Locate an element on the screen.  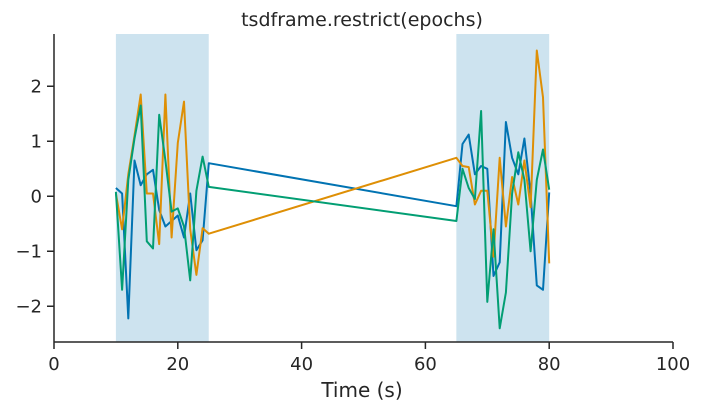
x-tick-label: 60 is located at coordinates (425, 364).